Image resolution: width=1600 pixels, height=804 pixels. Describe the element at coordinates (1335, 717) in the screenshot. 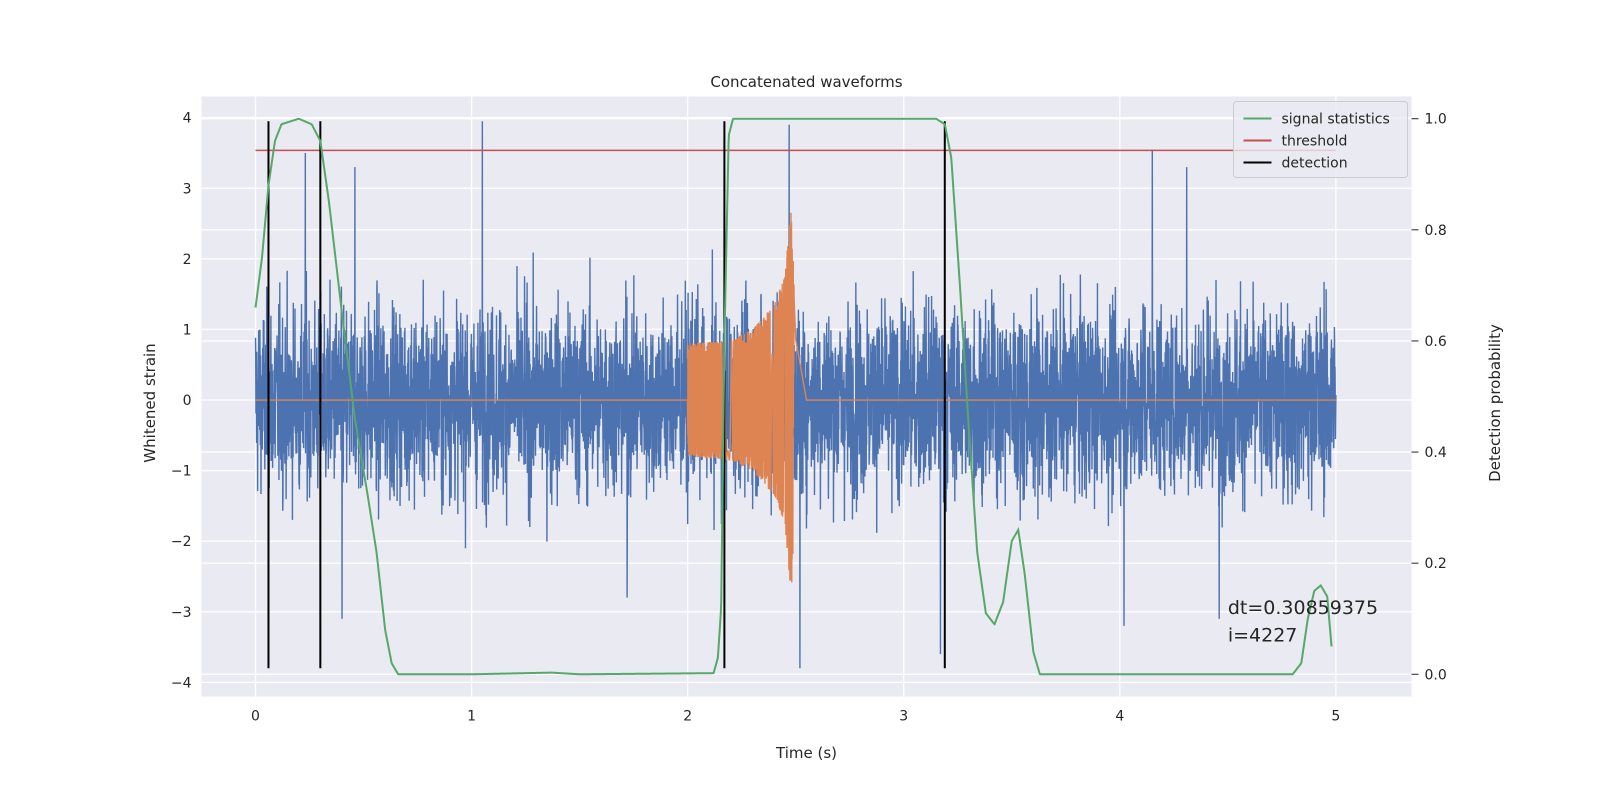

I see `x-tick-label: 5` at that location.